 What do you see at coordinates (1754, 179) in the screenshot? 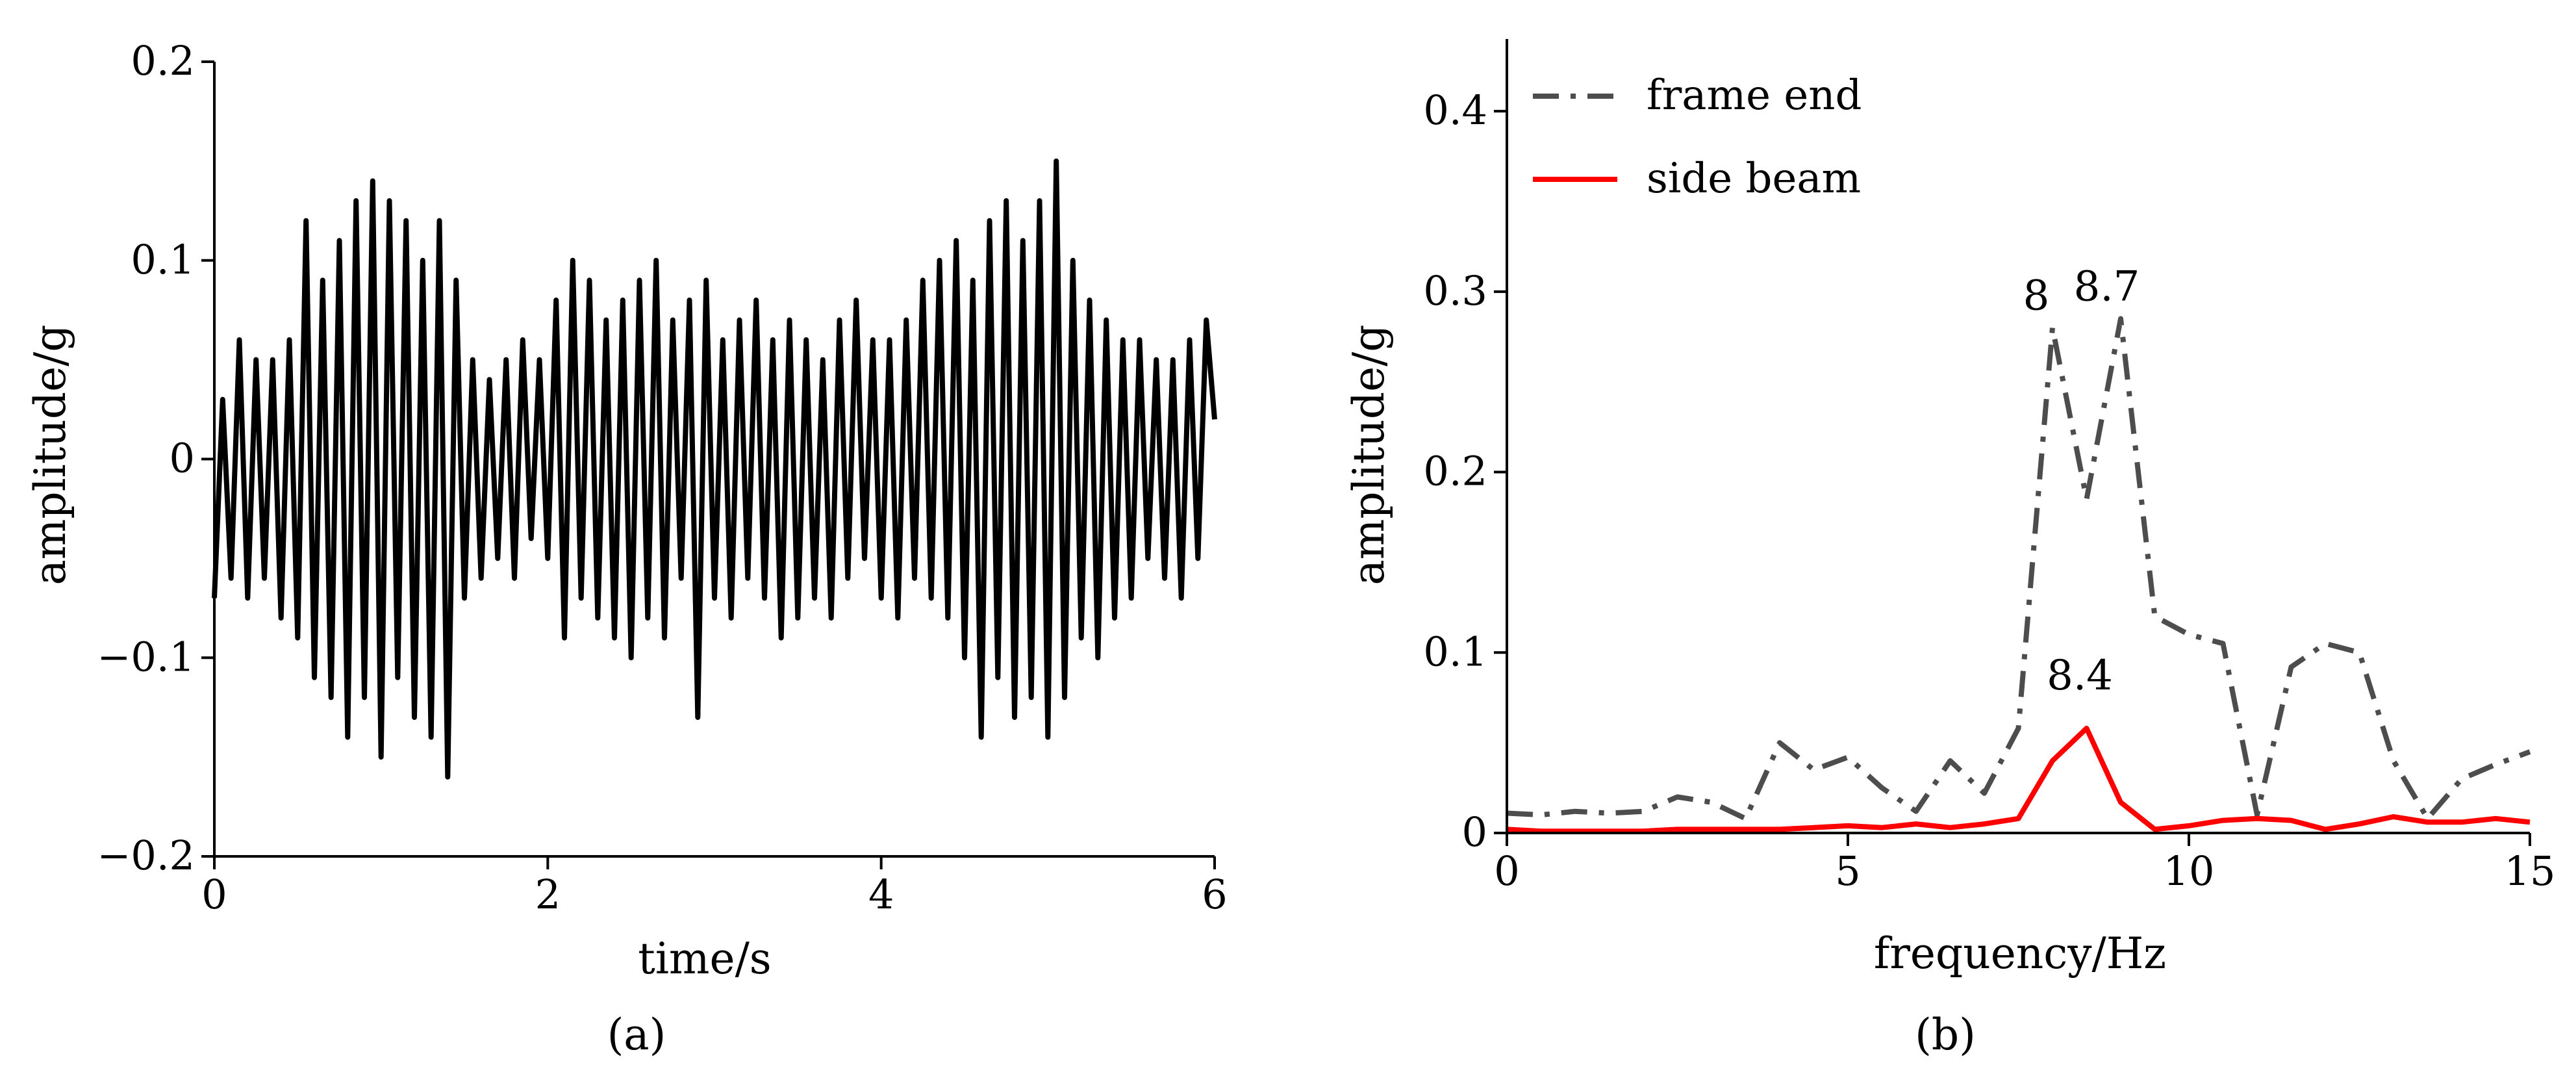
I see `legend-label-side-beam: side beam` at bounding box center [1754, 179].